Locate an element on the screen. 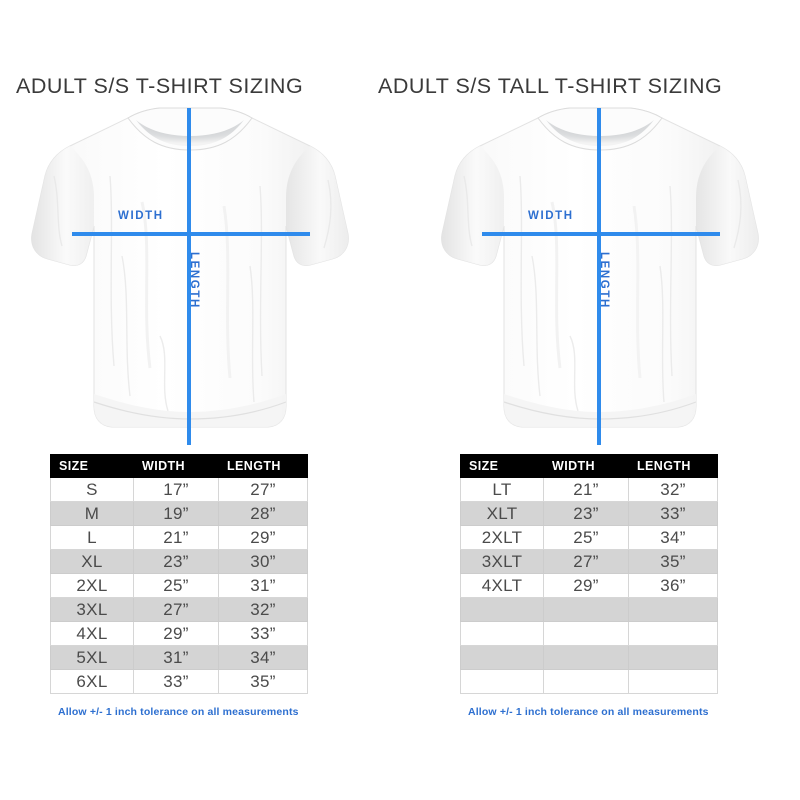 The width and height of the screenshot is (800, 800). cell-width: 19” is located at coordinates (176, 513).